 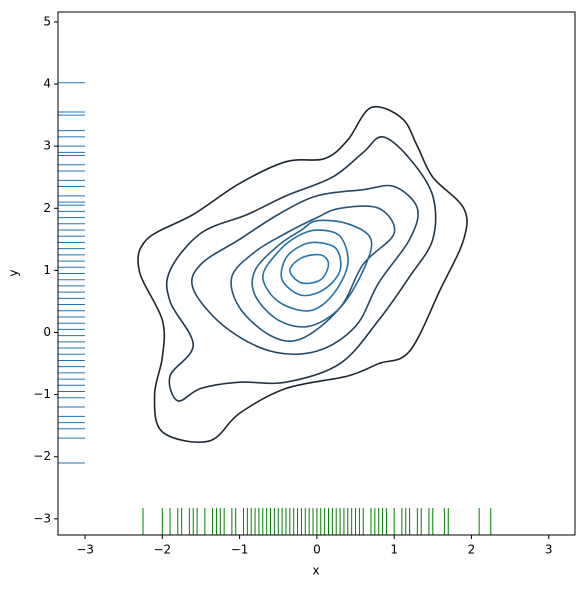 What do you see at coordinates (472, 550) in the screenshot?
I see `x-tick-label: 2` at bounding box center [472, 550].